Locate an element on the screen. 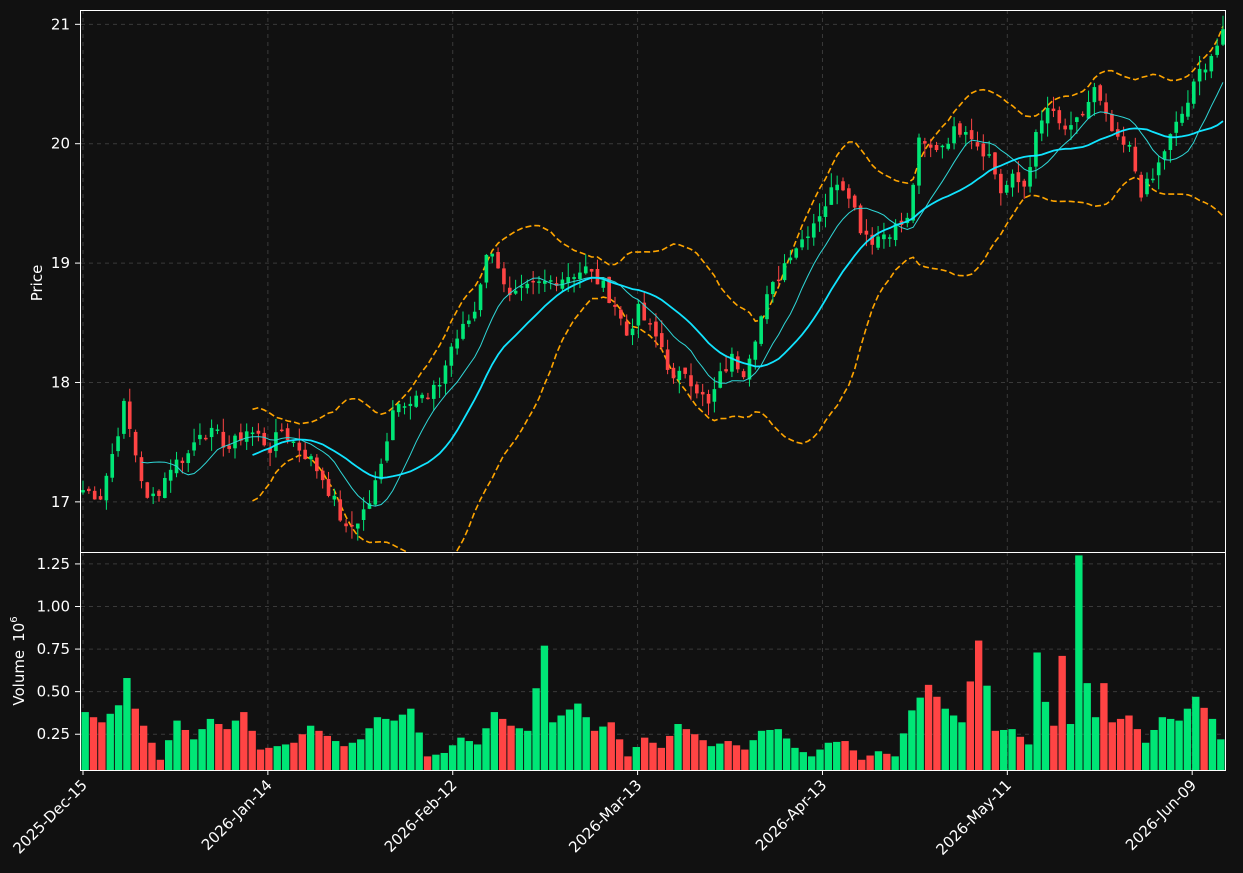  price-tick-label: 17 is located at coordinates (60, 502).